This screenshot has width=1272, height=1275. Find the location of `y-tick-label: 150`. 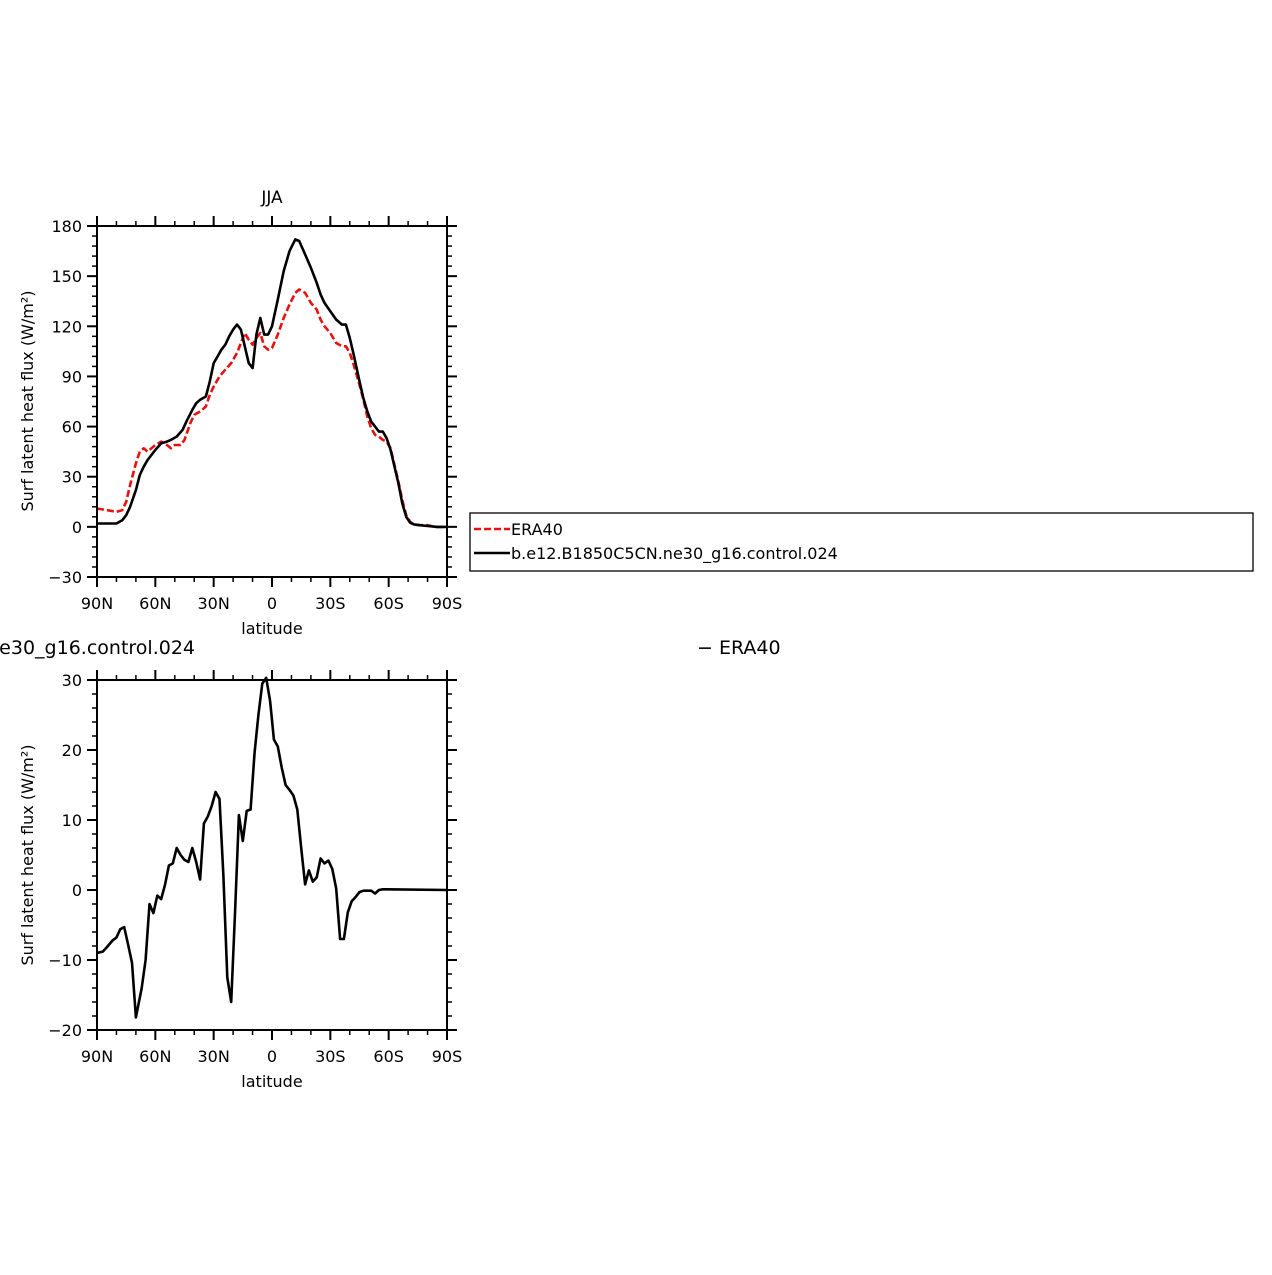

y-tick-label: 150 is located at coordinates (66, 276).